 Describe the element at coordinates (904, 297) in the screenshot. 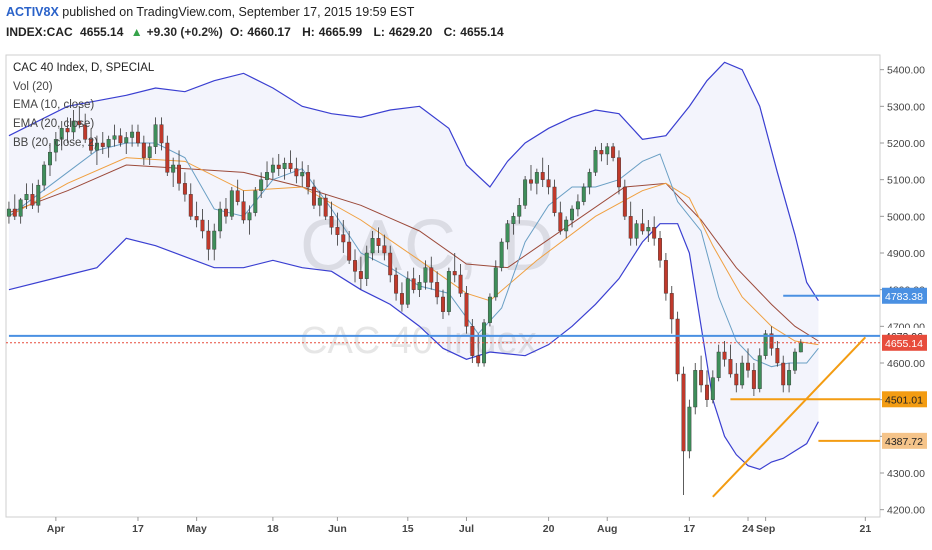

I see `level-4783-label: 4783.38` at that location.